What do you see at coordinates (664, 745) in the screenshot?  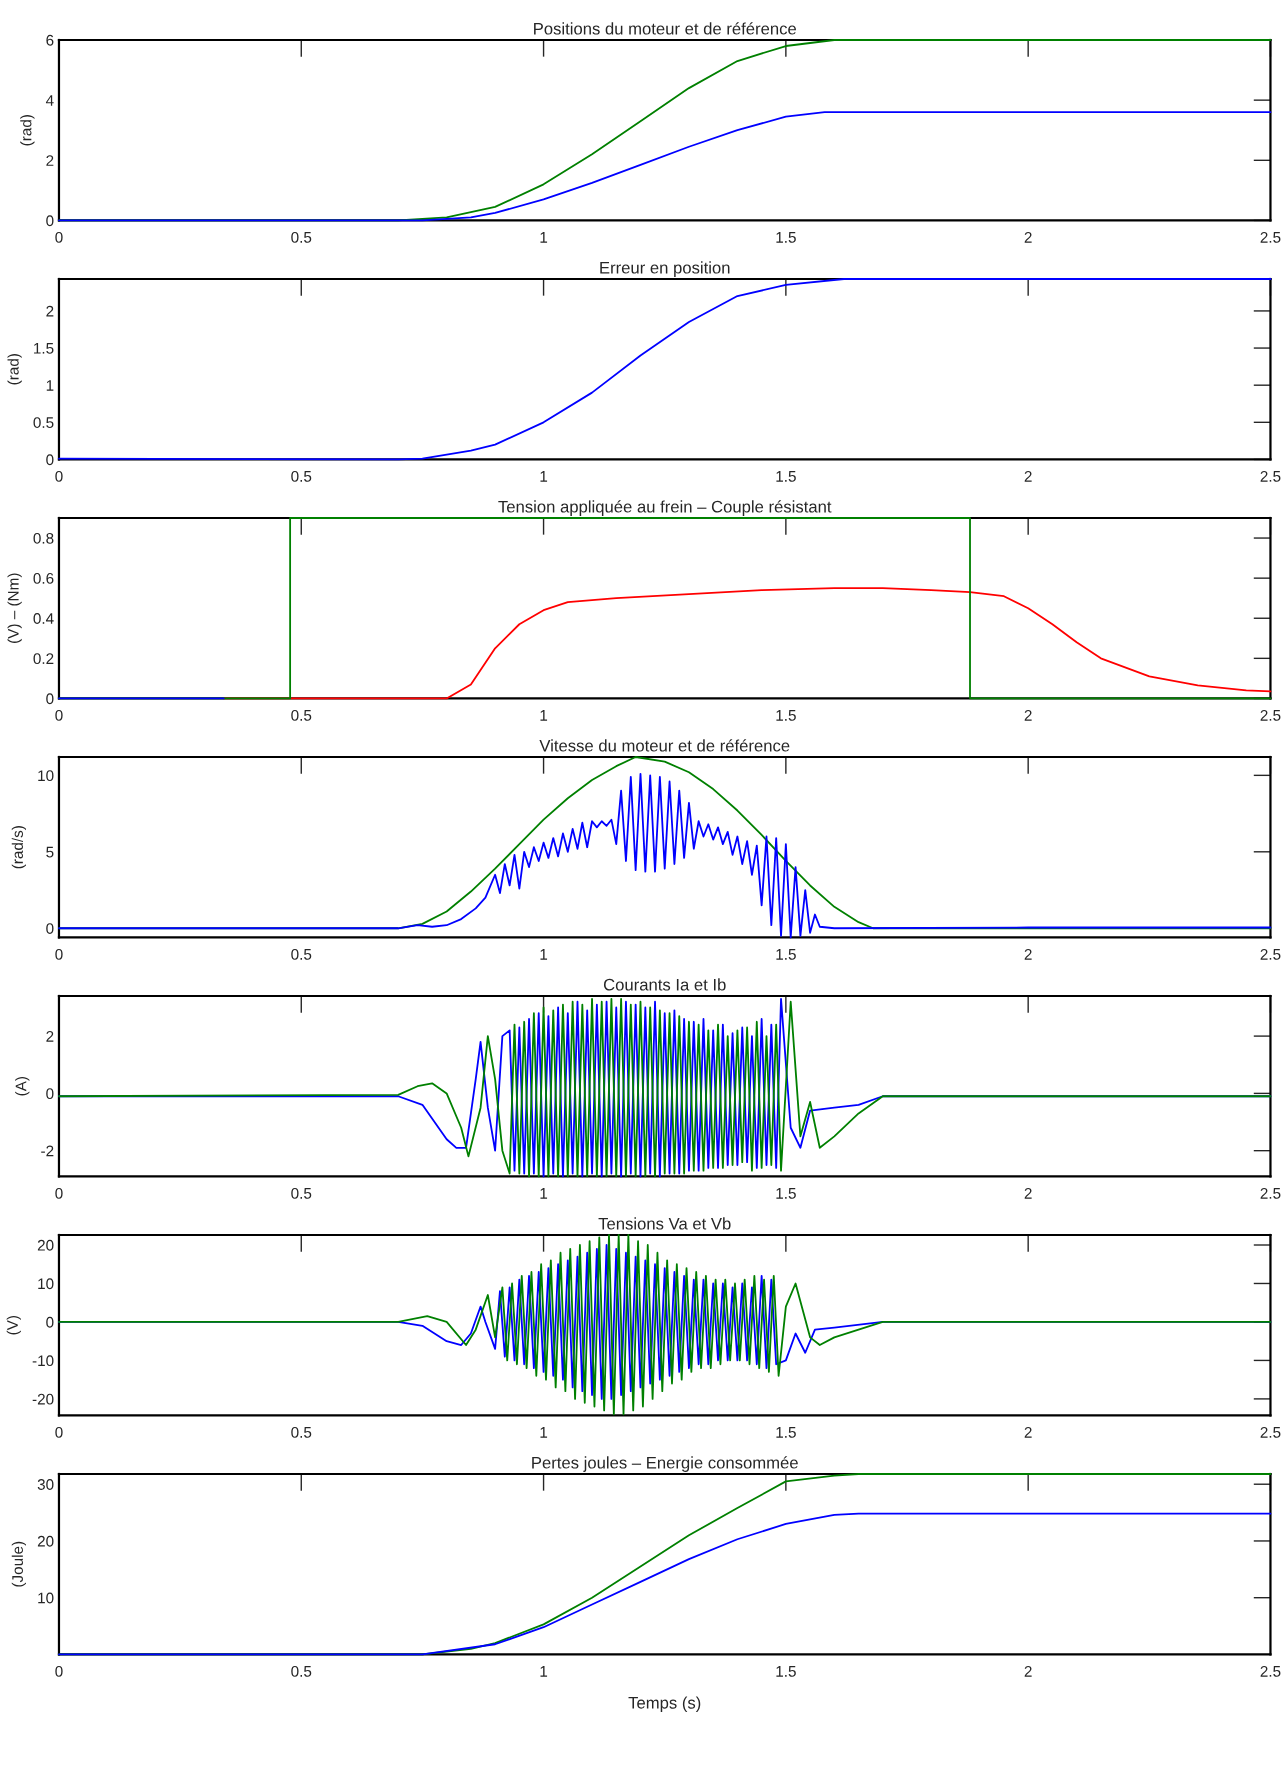 I see `chart-title: Vitesse du moteur et de référence` at bounding box center [664, 745].